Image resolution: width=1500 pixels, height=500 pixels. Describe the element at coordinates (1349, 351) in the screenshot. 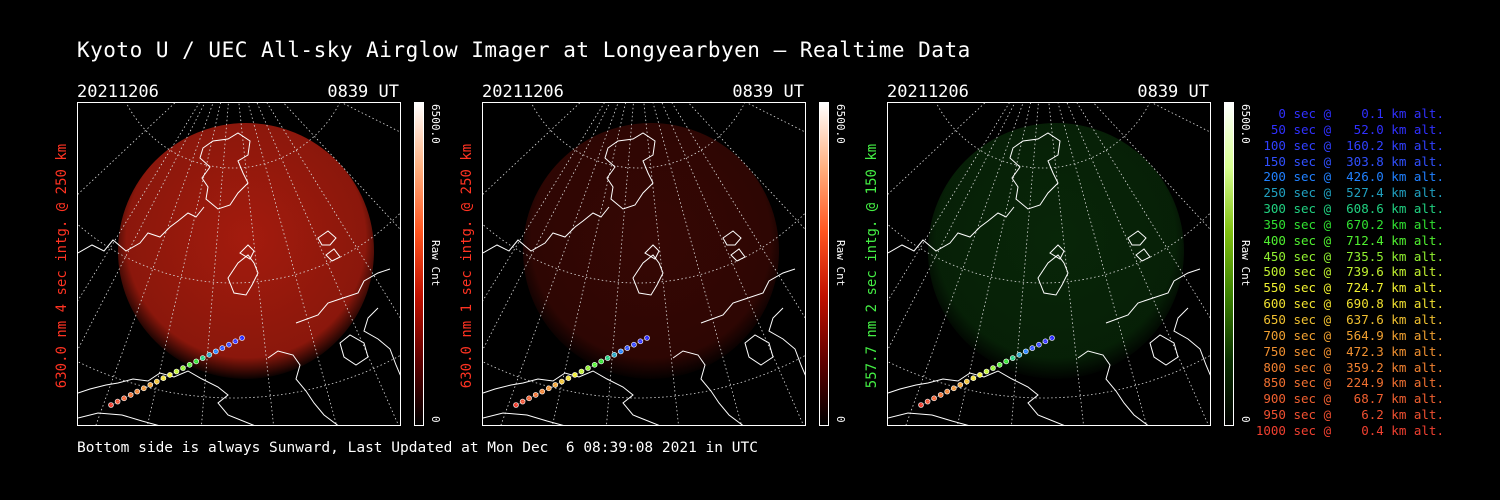

I see `legend-entry: 750 sec @ 472.3 km alt.` at that location.